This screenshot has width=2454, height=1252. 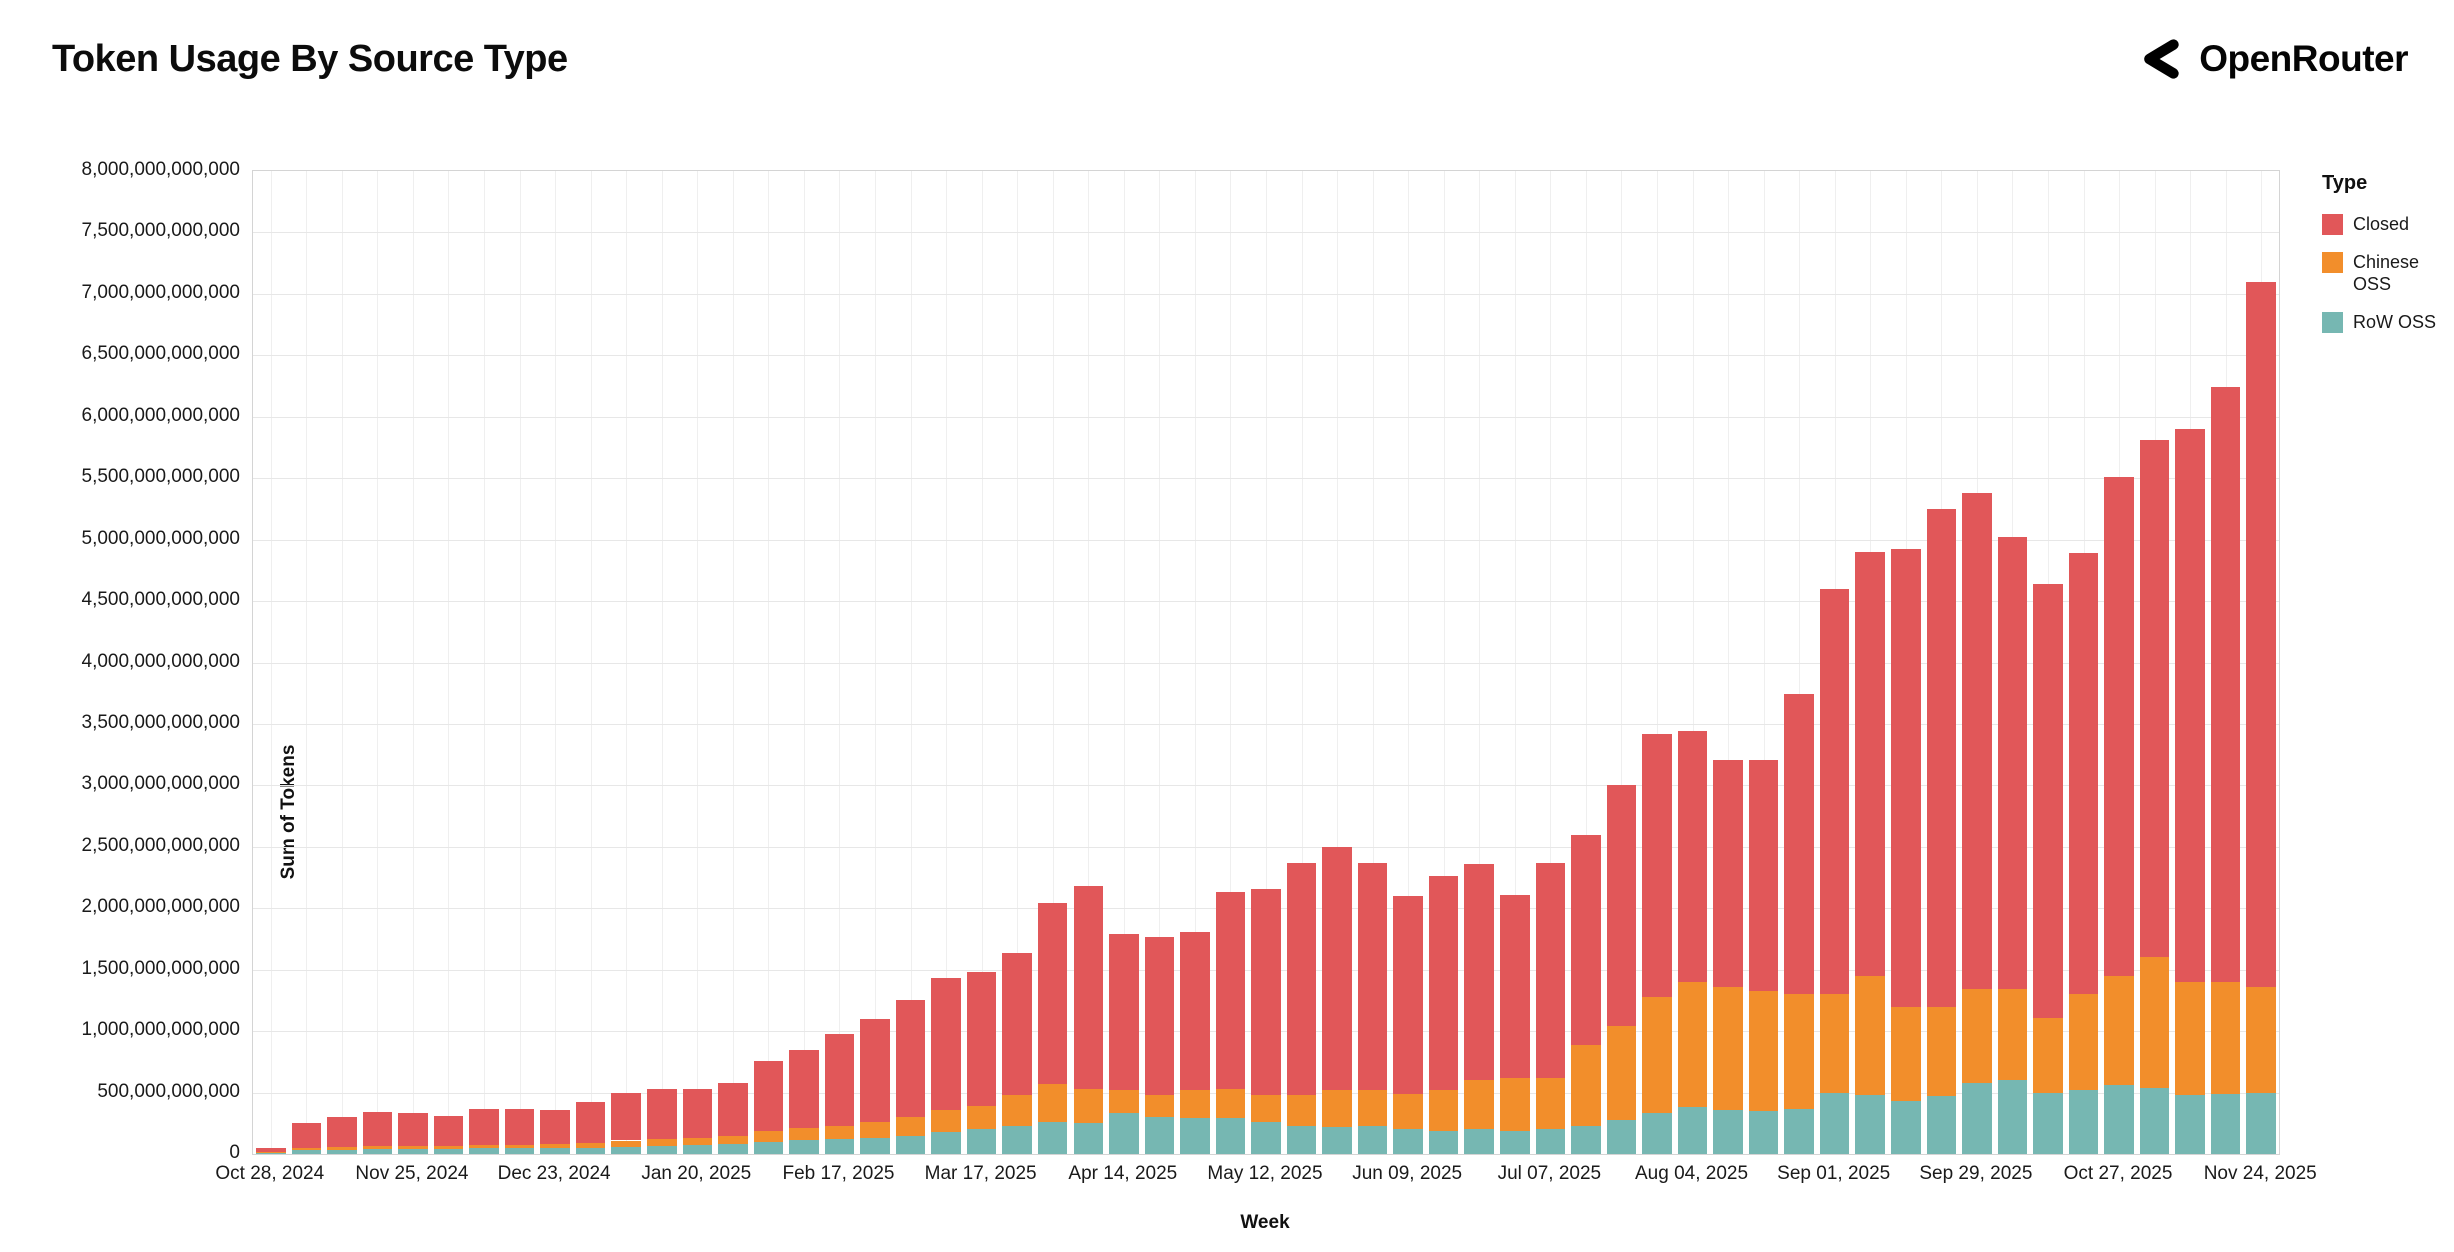 I want to click on bar-sep-22-2025, so click(x=1941, y=831).